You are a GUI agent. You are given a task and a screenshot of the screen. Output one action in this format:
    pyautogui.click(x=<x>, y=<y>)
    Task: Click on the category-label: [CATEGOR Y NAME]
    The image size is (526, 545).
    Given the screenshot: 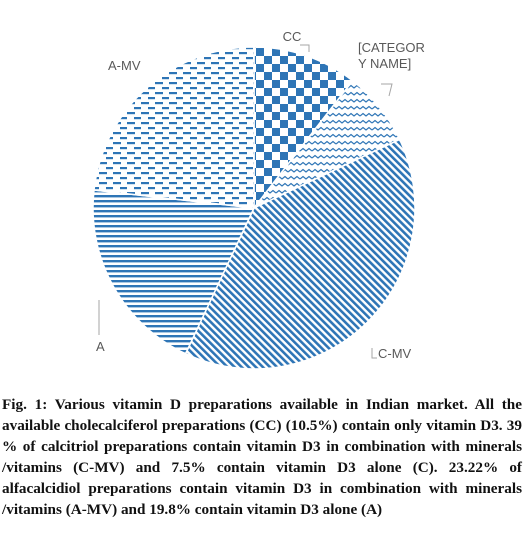 What is the action you would take?
    pyautogui.click(x=391, y=55)
    